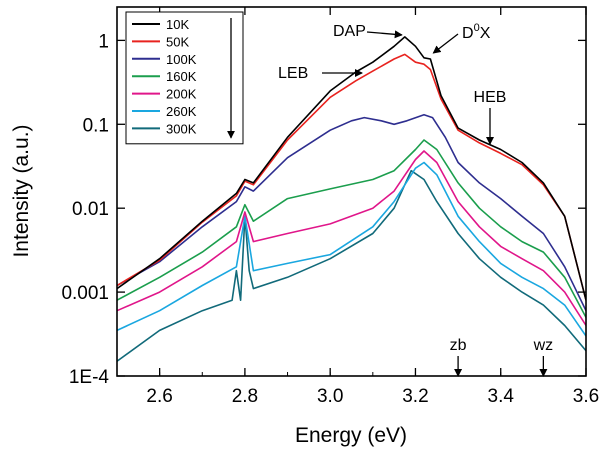  I want to click on annotation-zb-label: zb, so click(458, 345).